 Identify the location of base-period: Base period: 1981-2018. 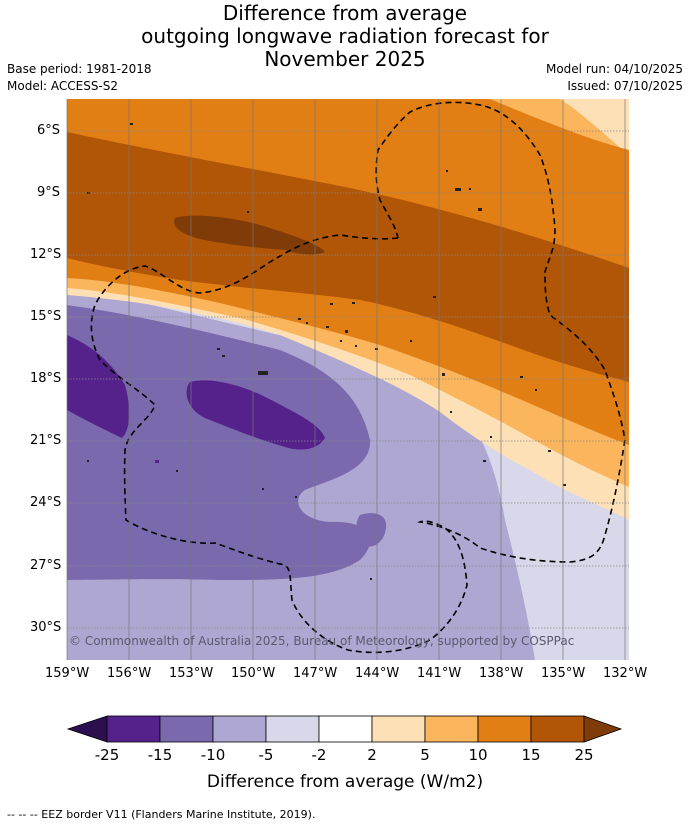
(79, 69).